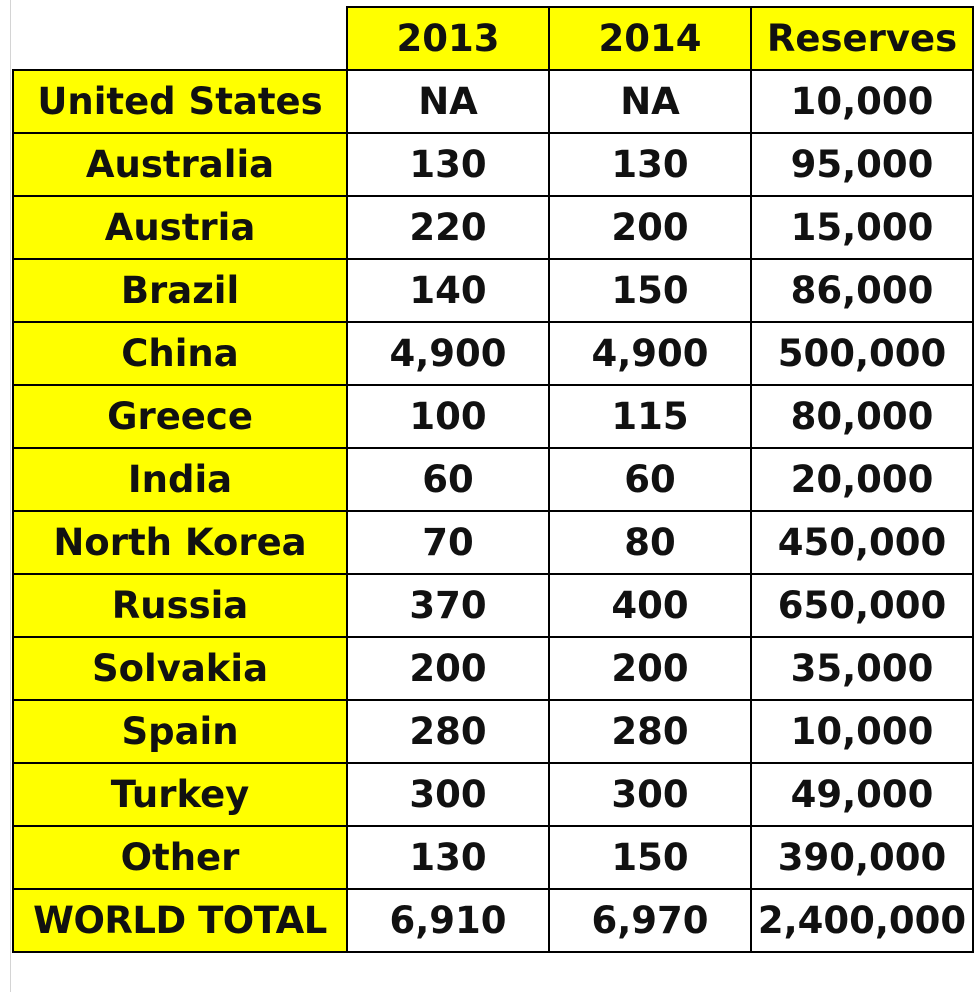  What do you see at coordinates (650, 101) in the screenshot?
I see `value-2014-cell: NA` at bounding box center [650, 101].